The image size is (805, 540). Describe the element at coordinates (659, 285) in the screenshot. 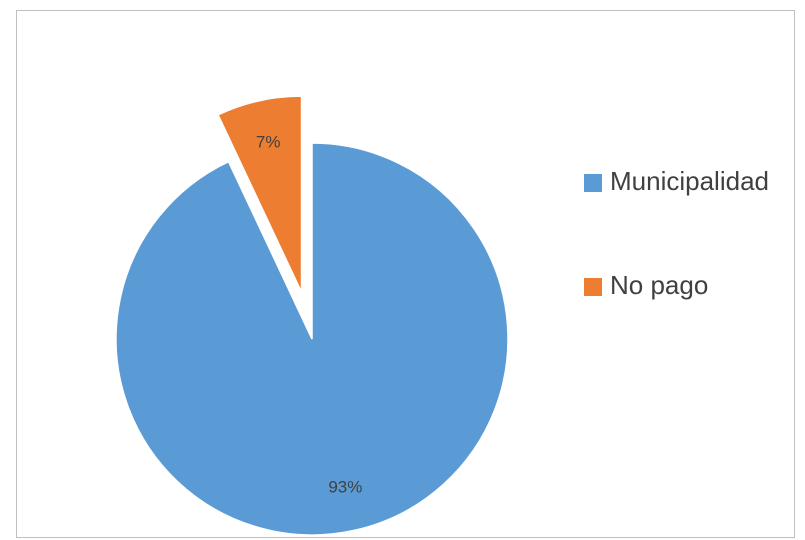

I see `legend-label-no-pago: No pago` at that location.